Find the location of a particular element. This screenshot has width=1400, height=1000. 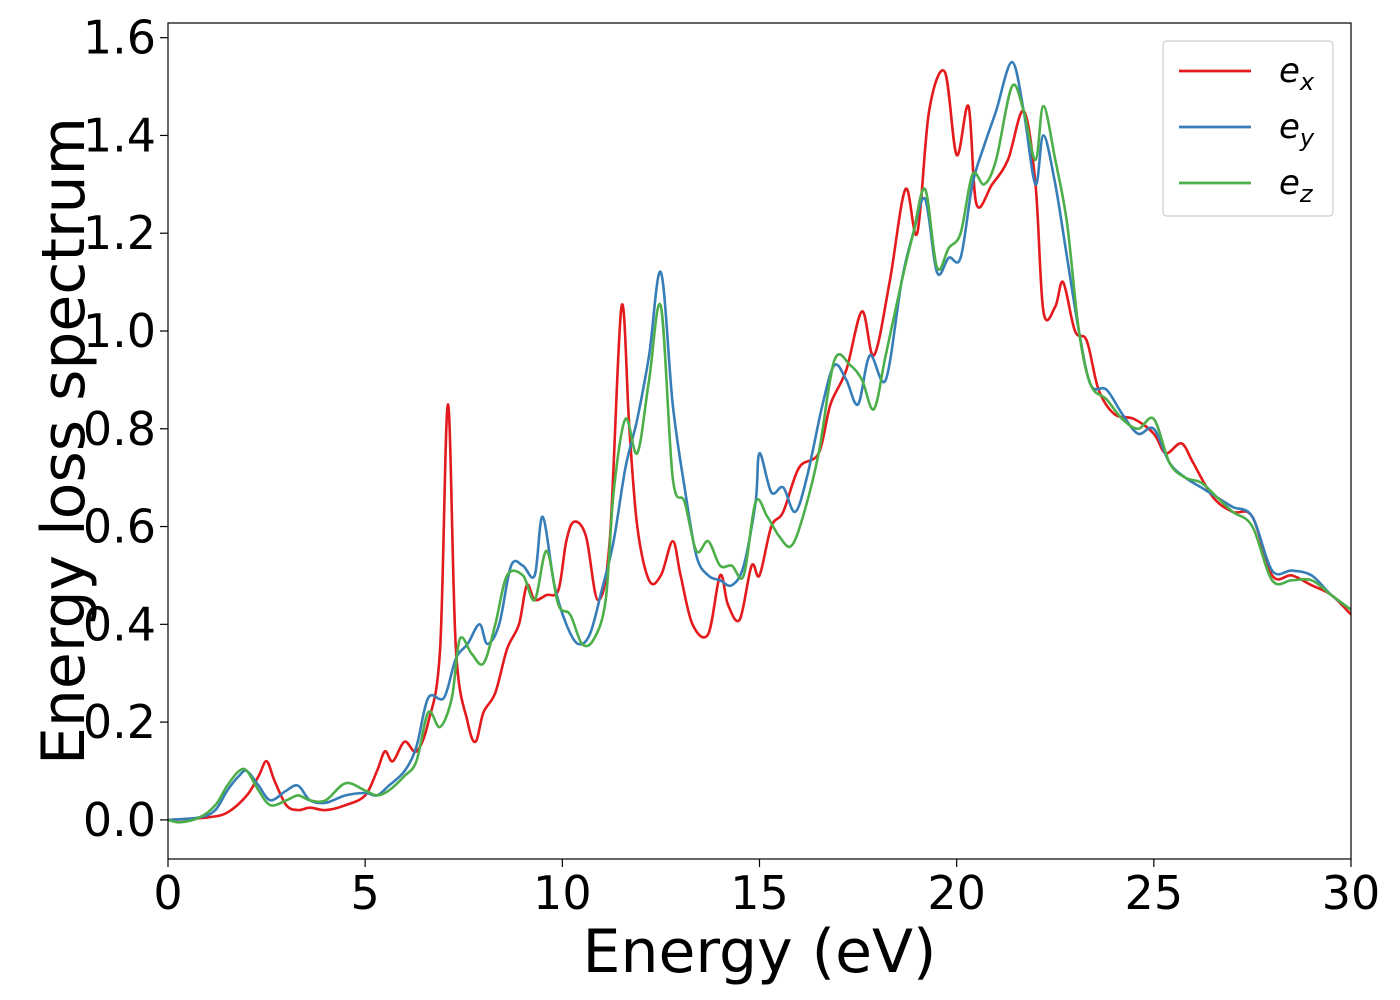

legend-item-y: ey is located at coordinates (1247, 129).